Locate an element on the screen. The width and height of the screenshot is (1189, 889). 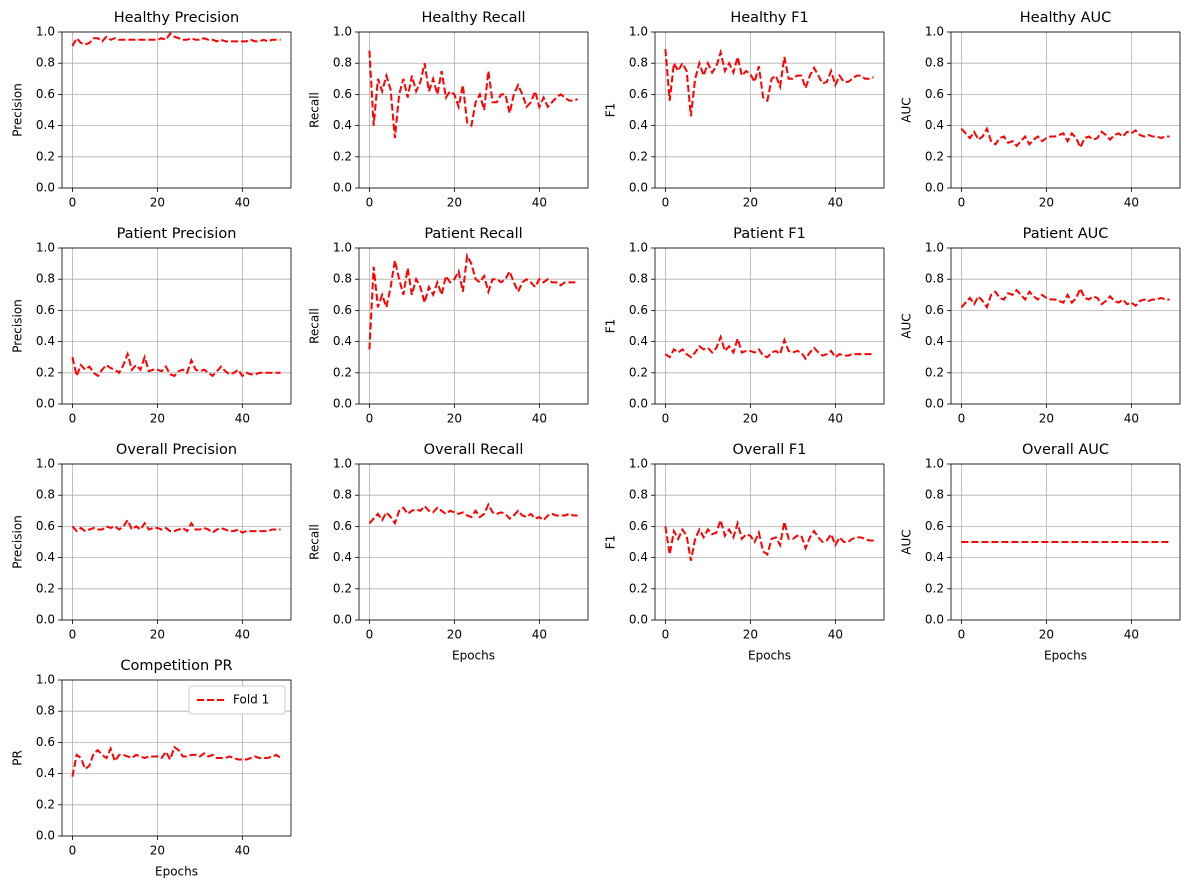
y-axis-label: F1 is located at coordinates (611, 326).